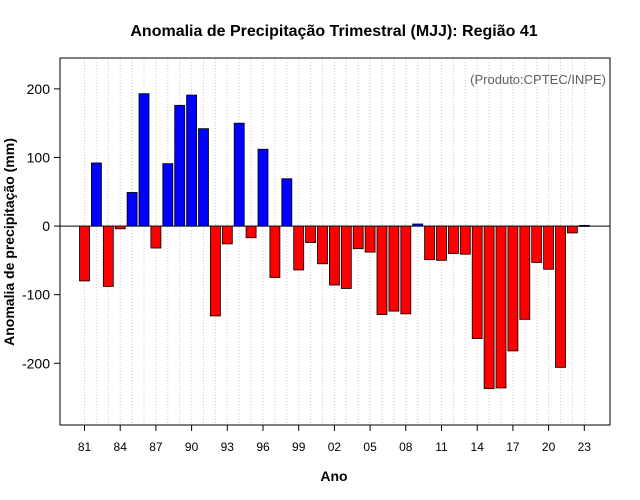  Describe the element at coordinates (333, 476) in the screenshot. I see `x-axis-title: Ano` at that location.